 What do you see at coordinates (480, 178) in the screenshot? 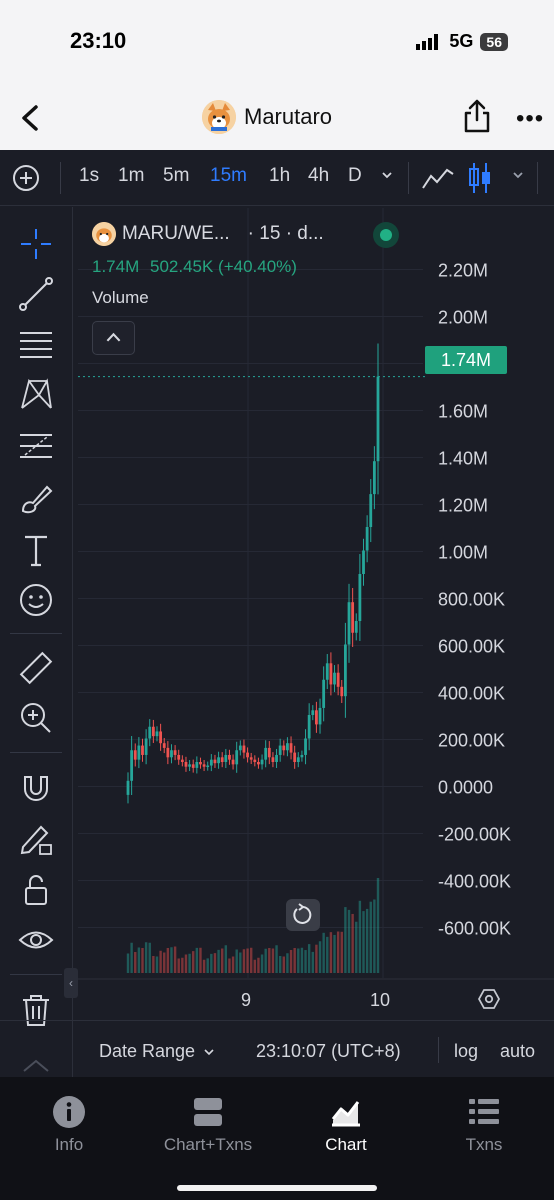
I see `candlestick-type-icon` at bounding box center [480, 178].